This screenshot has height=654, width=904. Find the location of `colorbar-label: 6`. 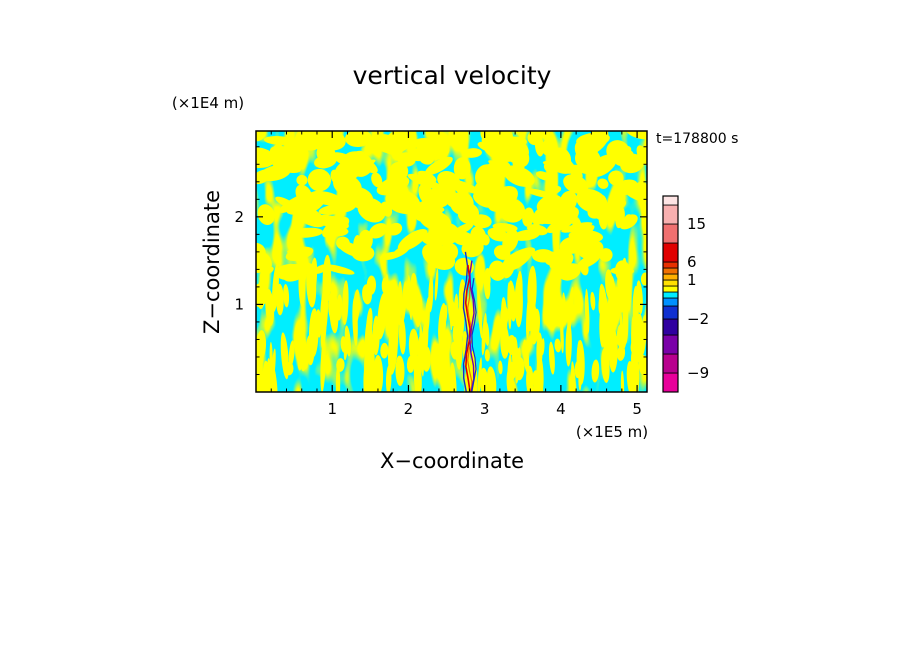

colorbar-label: 6 is located at coordinates (692, 262).